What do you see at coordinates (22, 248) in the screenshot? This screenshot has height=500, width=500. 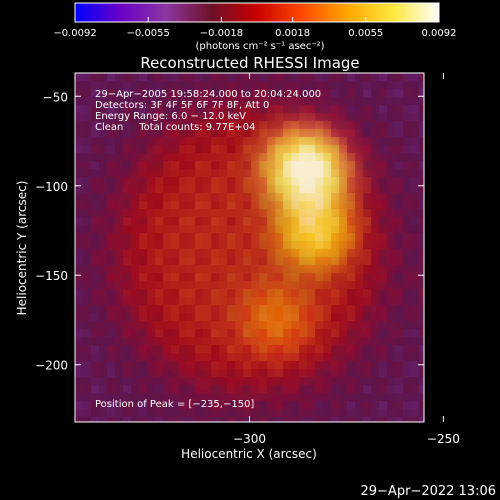 I see `y-axis-label: Heliocentric Y (arcsec)` at bounding box center [22, 248].